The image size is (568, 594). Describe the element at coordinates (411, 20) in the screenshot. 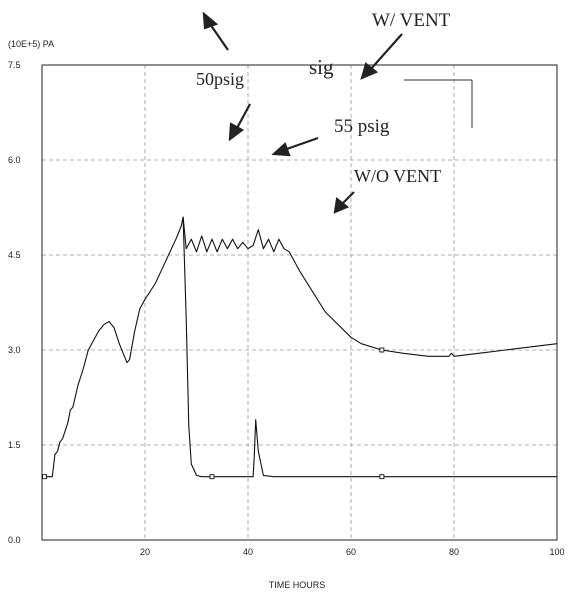

I see `annotation-w-vent: W/ VENT` at that location.